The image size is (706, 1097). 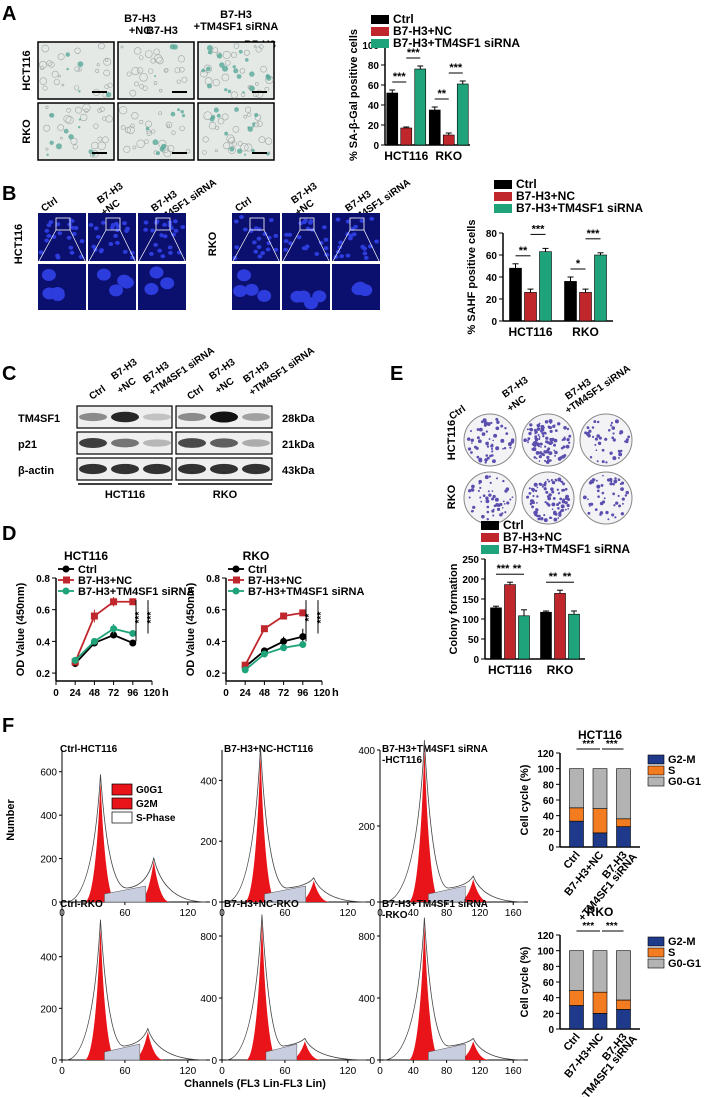 I want to click on y-tick-label: 200, so click(x=48, y=1009).